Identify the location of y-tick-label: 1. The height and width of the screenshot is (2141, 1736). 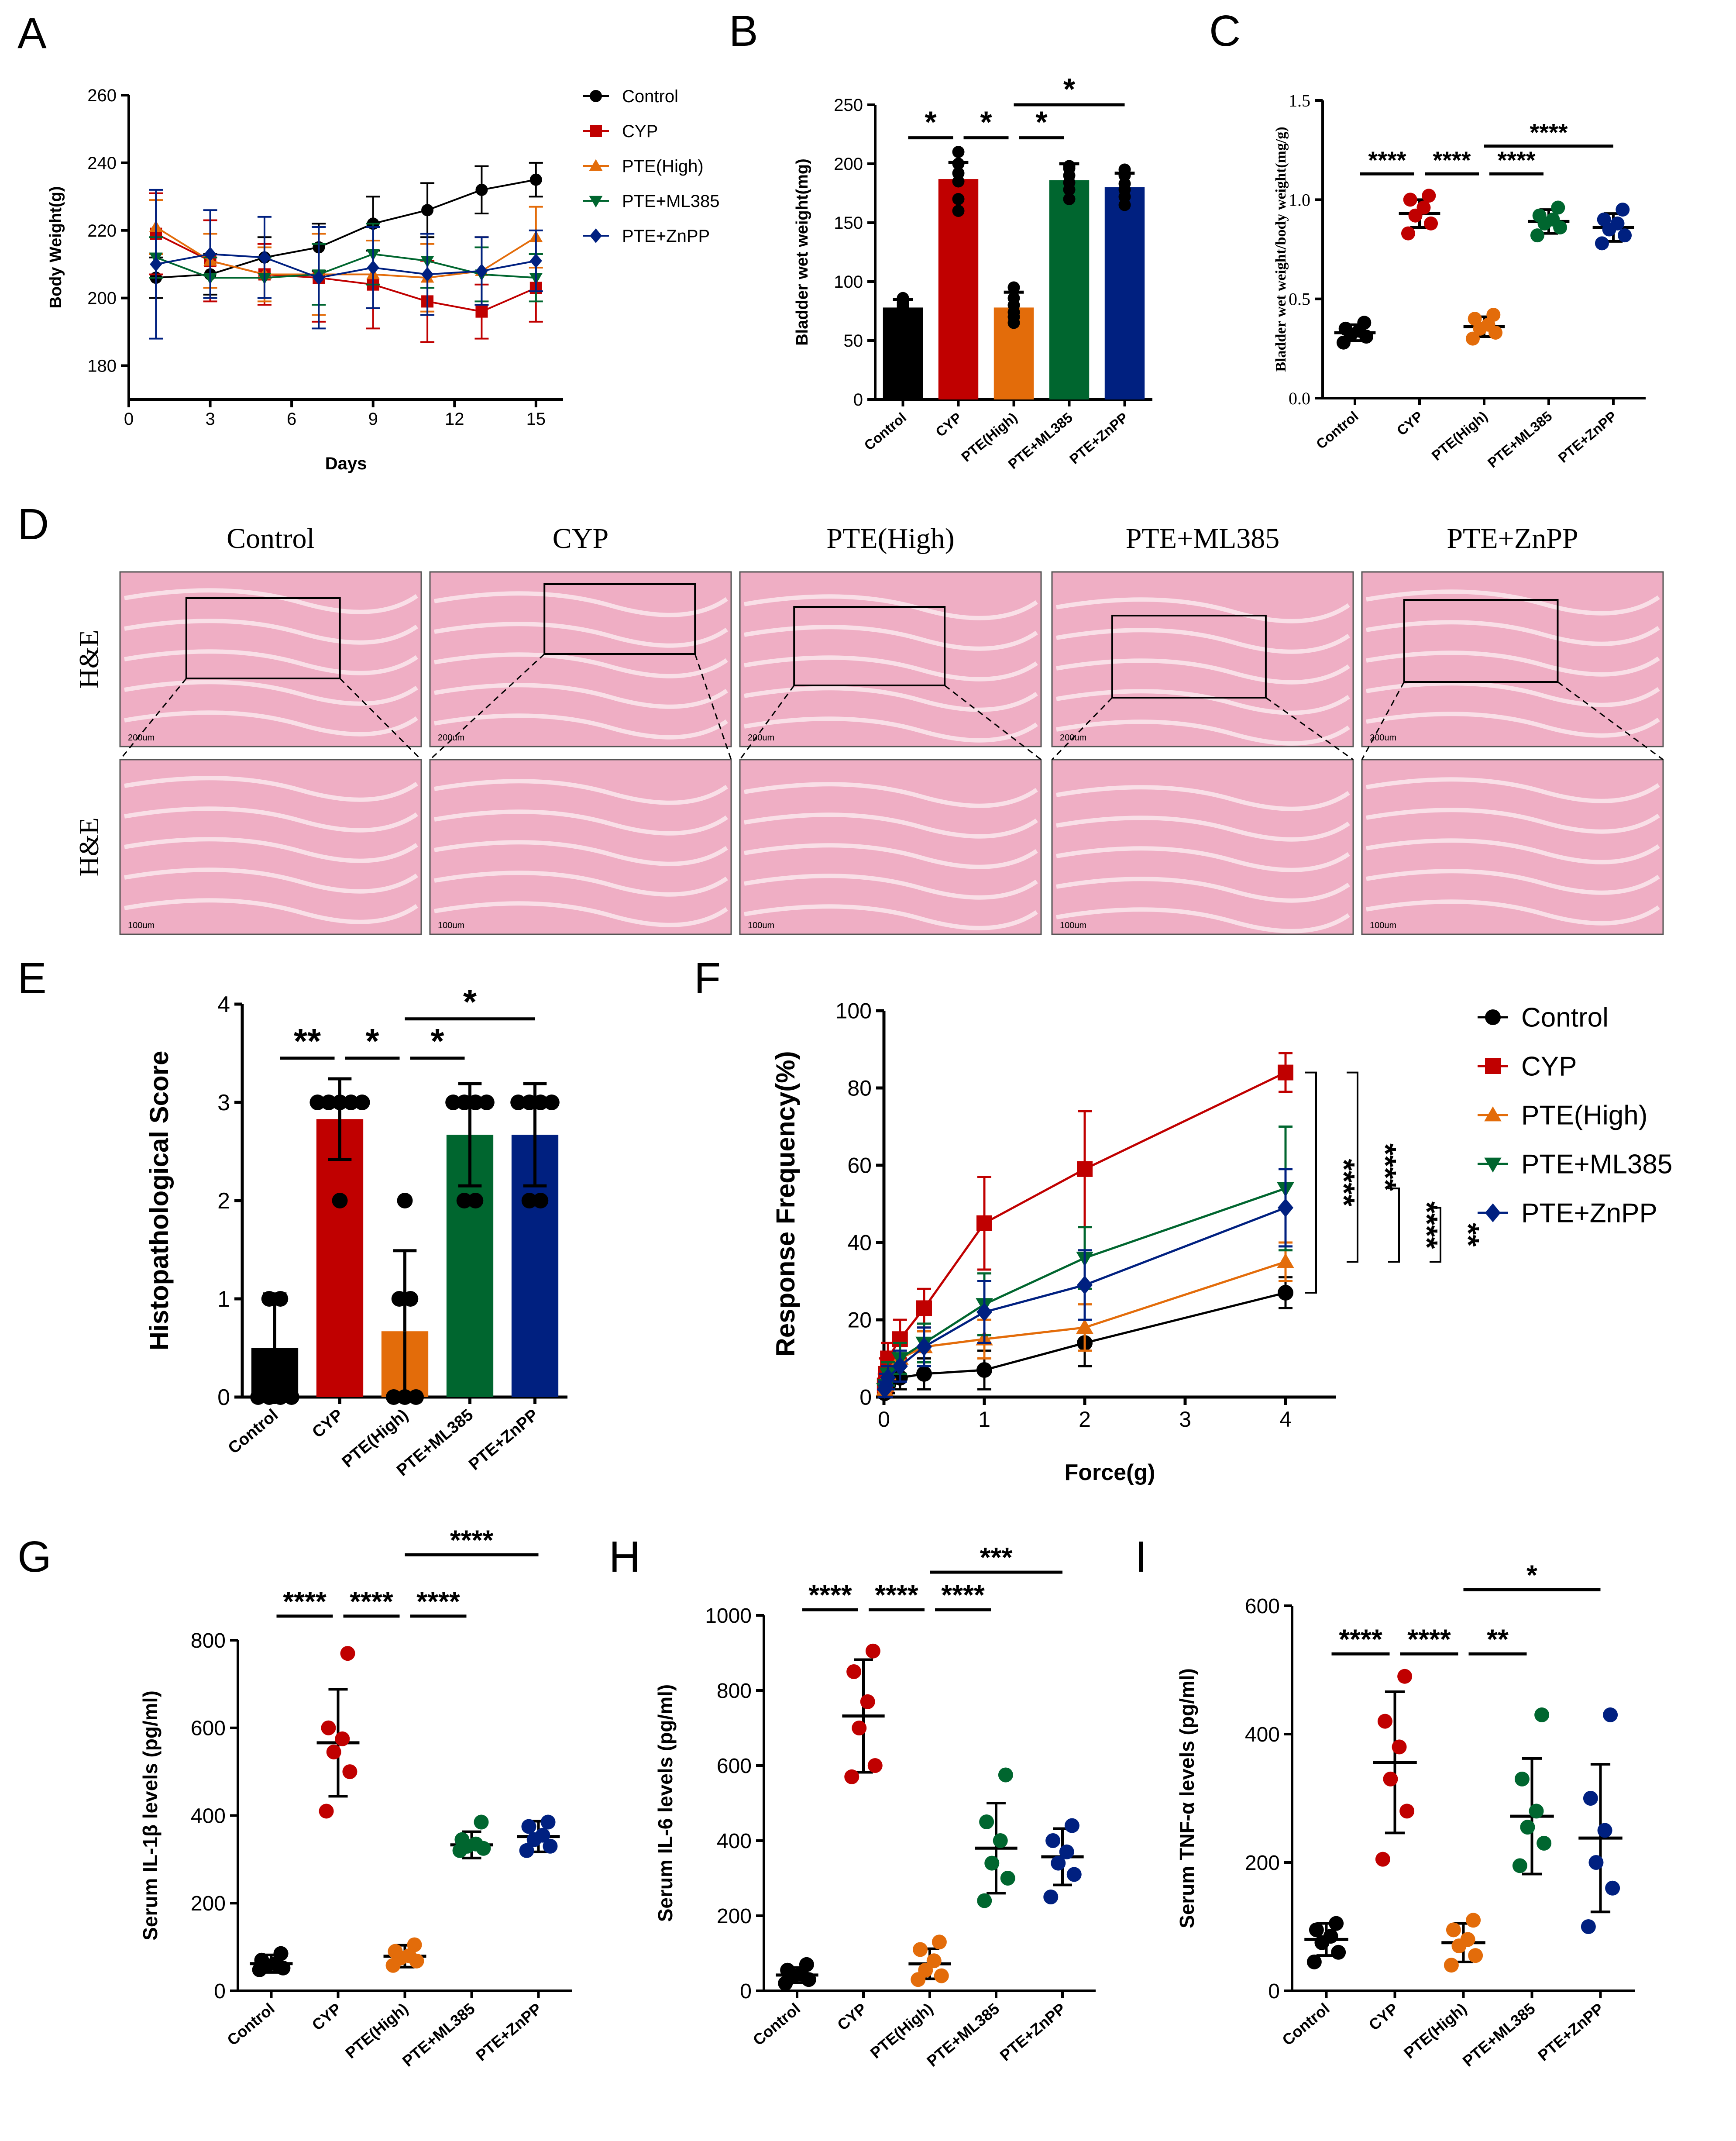
(223, 1299).